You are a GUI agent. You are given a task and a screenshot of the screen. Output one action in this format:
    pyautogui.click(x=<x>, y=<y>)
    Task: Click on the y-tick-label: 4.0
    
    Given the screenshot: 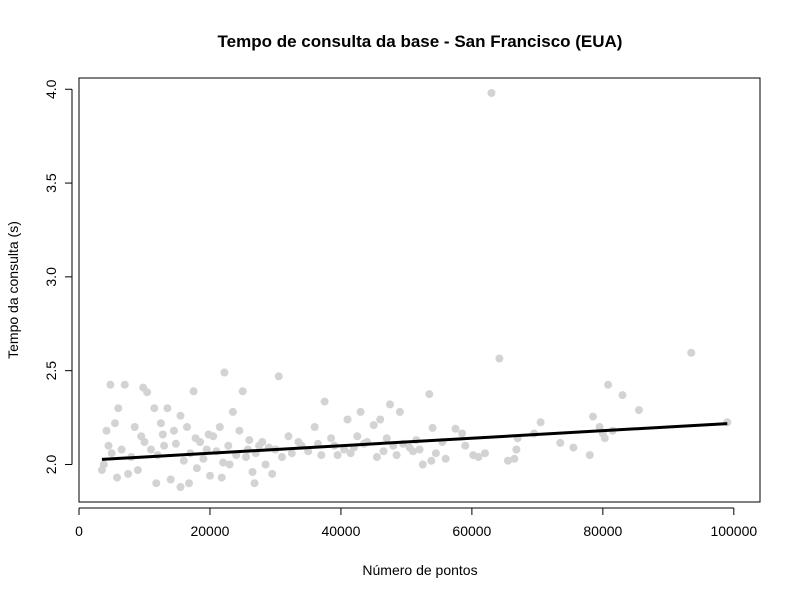 What is the action you would take?
    pyautogui.click(x=51, y=89)
    